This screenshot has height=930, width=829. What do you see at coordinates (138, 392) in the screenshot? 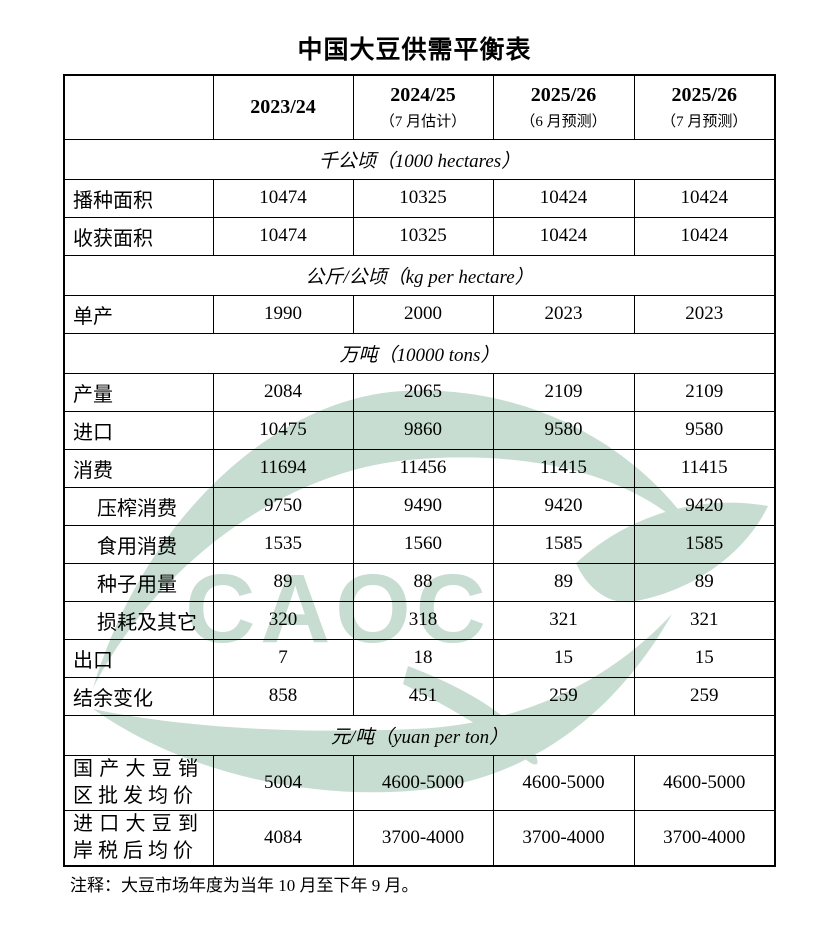
I see `row-label: 产量` at bounding box center [138, 392].